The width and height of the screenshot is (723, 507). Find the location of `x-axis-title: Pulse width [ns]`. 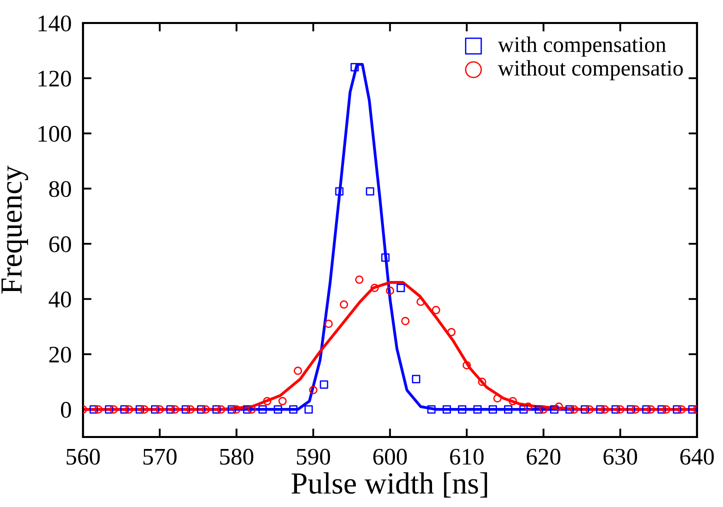

x-axis-title: Pulse width [ns] is located at coordinates (390, 485).